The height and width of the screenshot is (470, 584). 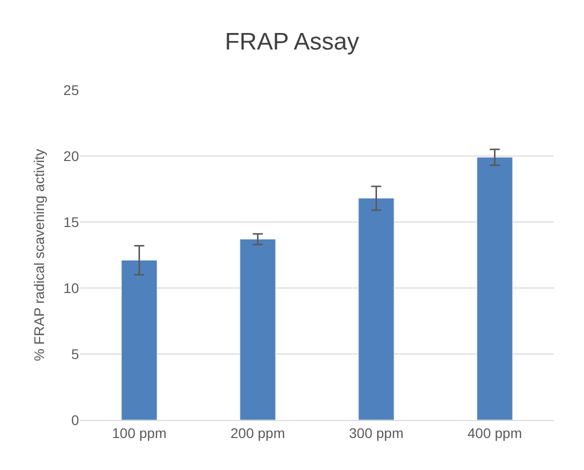 I want to click on x-tick-label: 400 ppm, so click(x=495, y=432).